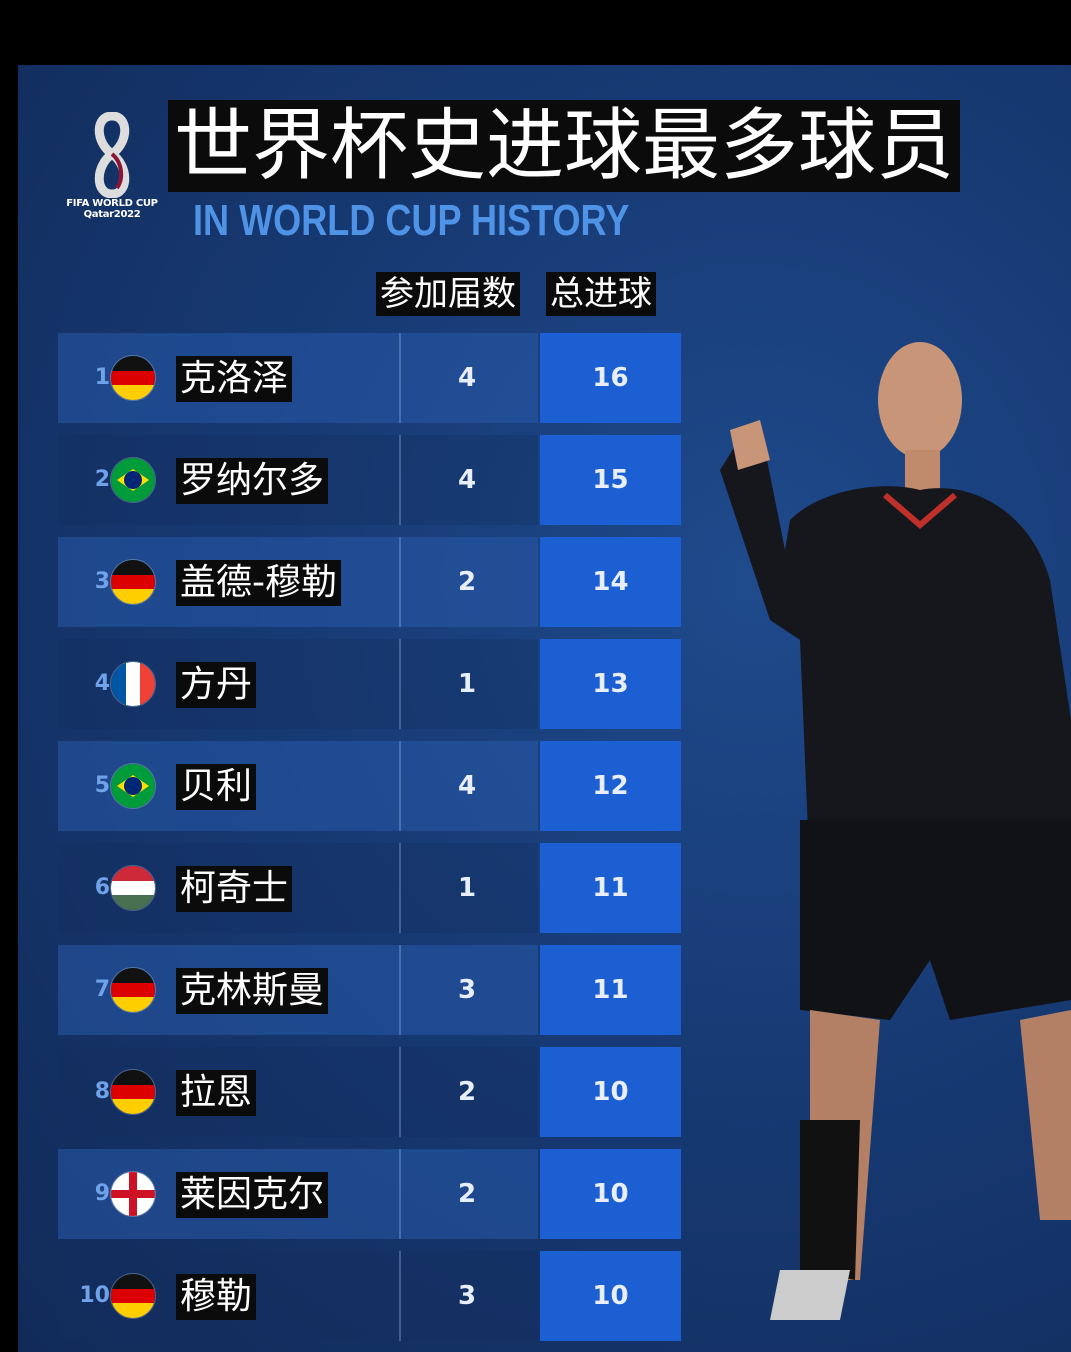  Describe the element at coordinates (216, 1297) in the screenshot. I see `player-name: 穆勒` at that location.